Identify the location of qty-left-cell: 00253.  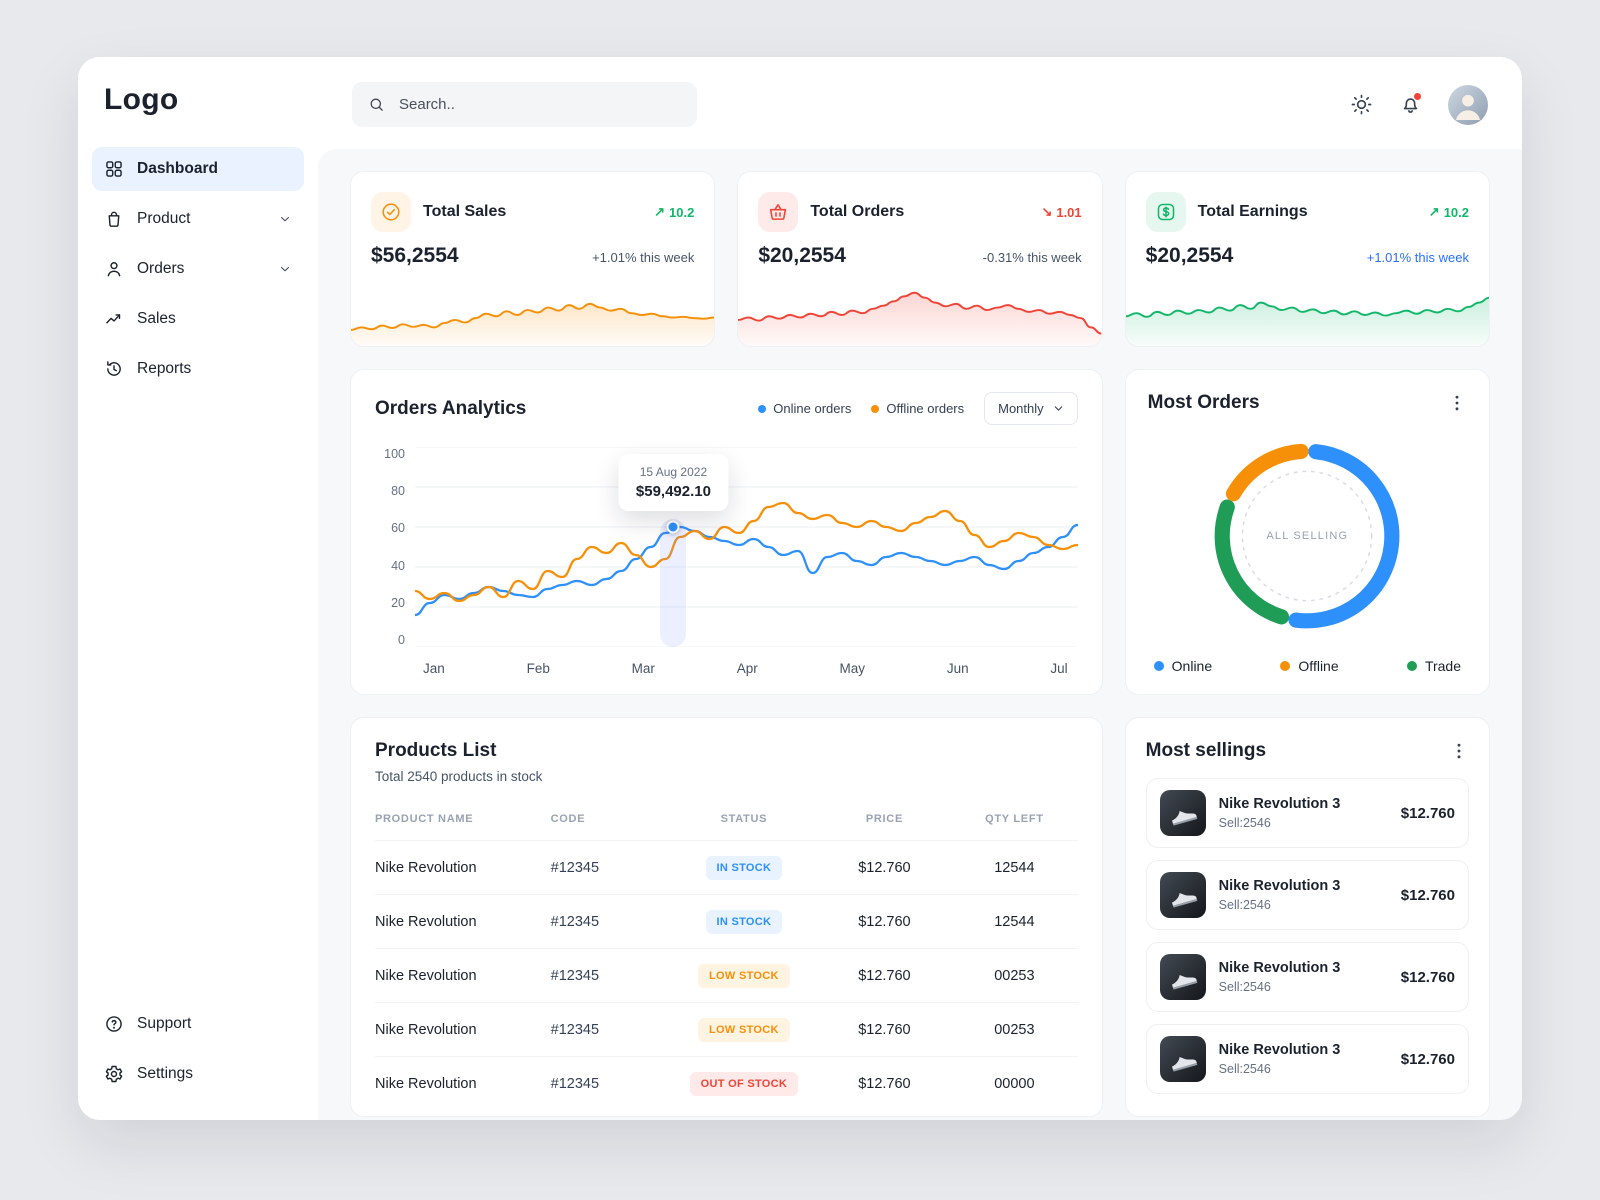
(1014, 1029).